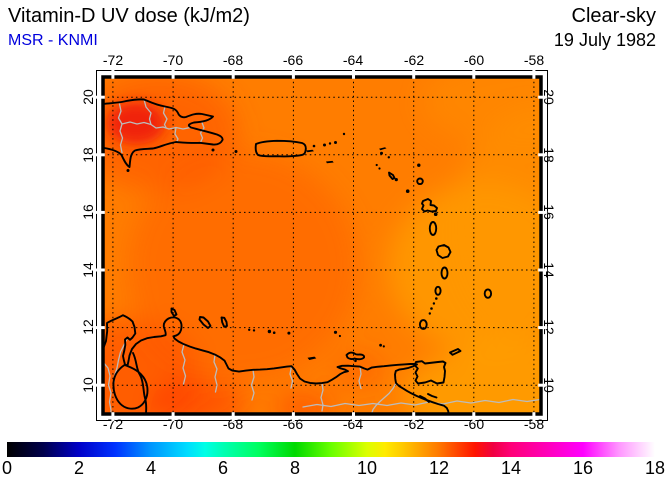  I want to click on field-patch-coastal-red, so click(198, 396).